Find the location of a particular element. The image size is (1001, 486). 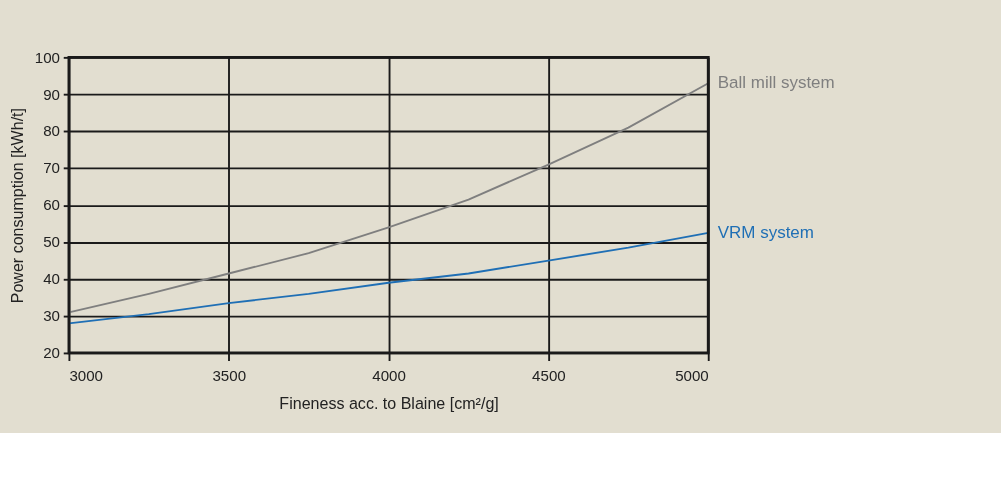

y-tick-label: 70 is located at coordinates (51, 168).